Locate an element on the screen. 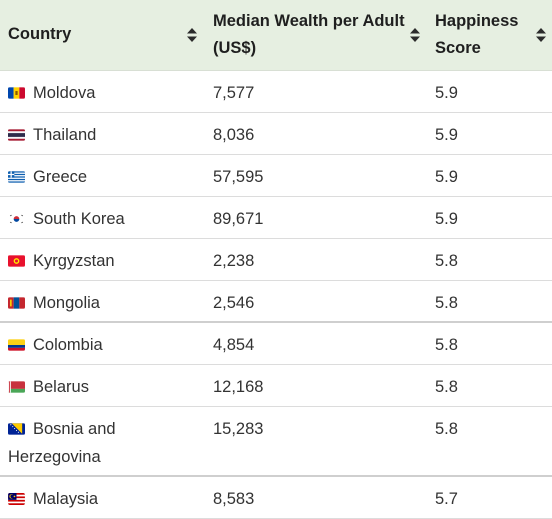 The width and height of the screenshot is (552, 519). column-header-country: Country is located at coordinates (102, 35).